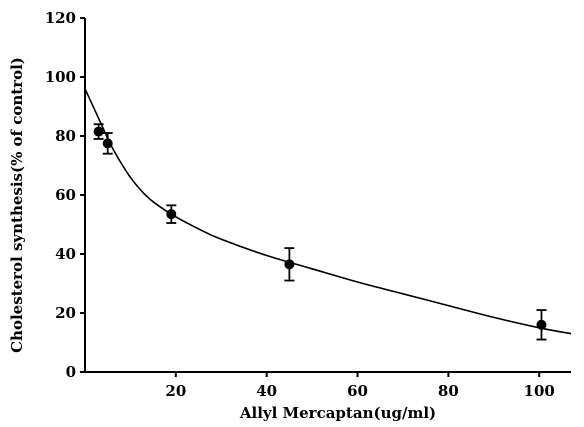 The height and width of the screenshot is (427, 584). What do you see at coordinates (65, 254) in the screenshot?
I see `y-tick-label: 40` at bounding box center [65, 254].